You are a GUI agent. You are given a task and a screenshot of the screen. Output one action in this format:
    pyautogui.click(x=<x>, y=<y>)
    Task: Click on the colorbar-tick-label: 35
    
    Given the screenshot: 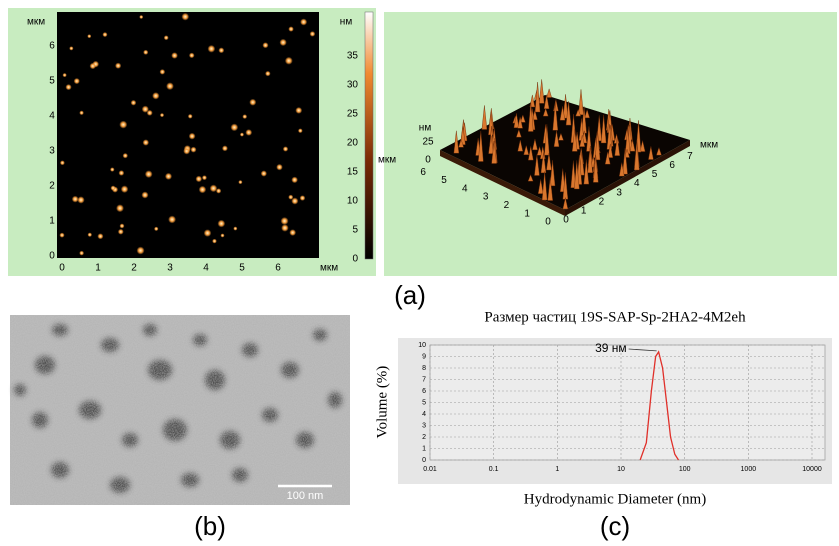 What is the action you would take?
    pyautogui.click(x=353, y=56)
    